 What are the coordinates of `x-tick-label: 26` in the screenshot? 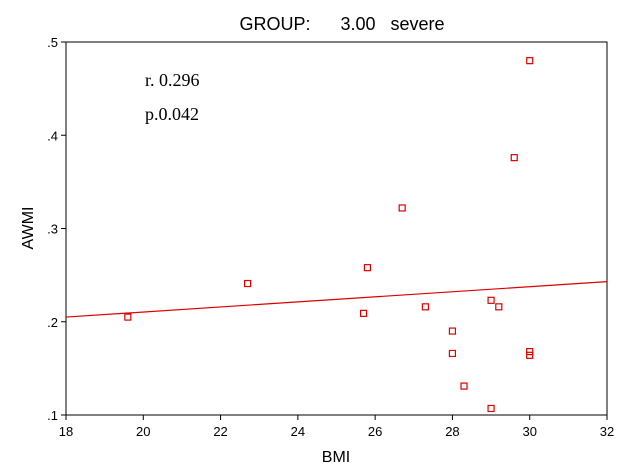 It's located at (375, 431).